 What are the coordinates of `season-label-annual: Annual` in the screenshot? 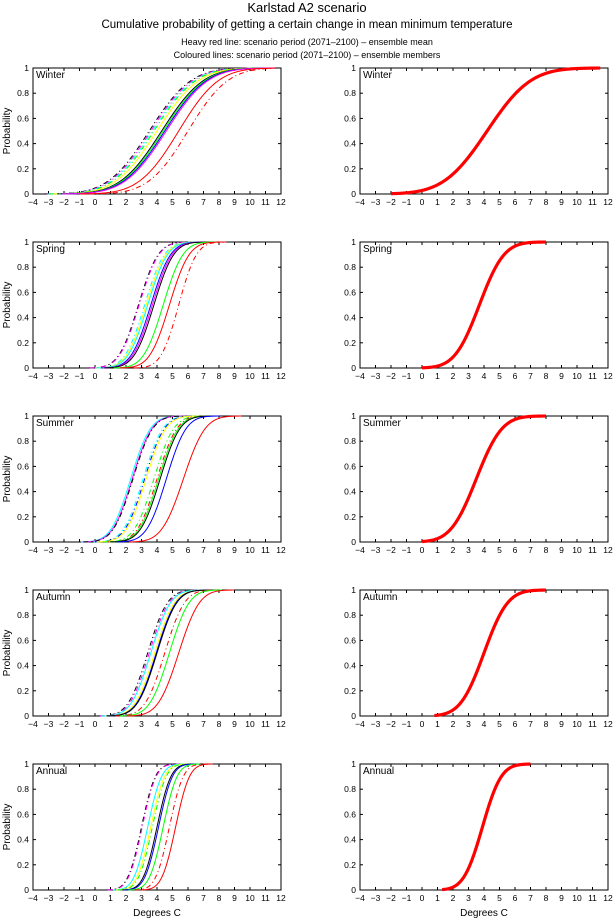 It's located at (51, 771).